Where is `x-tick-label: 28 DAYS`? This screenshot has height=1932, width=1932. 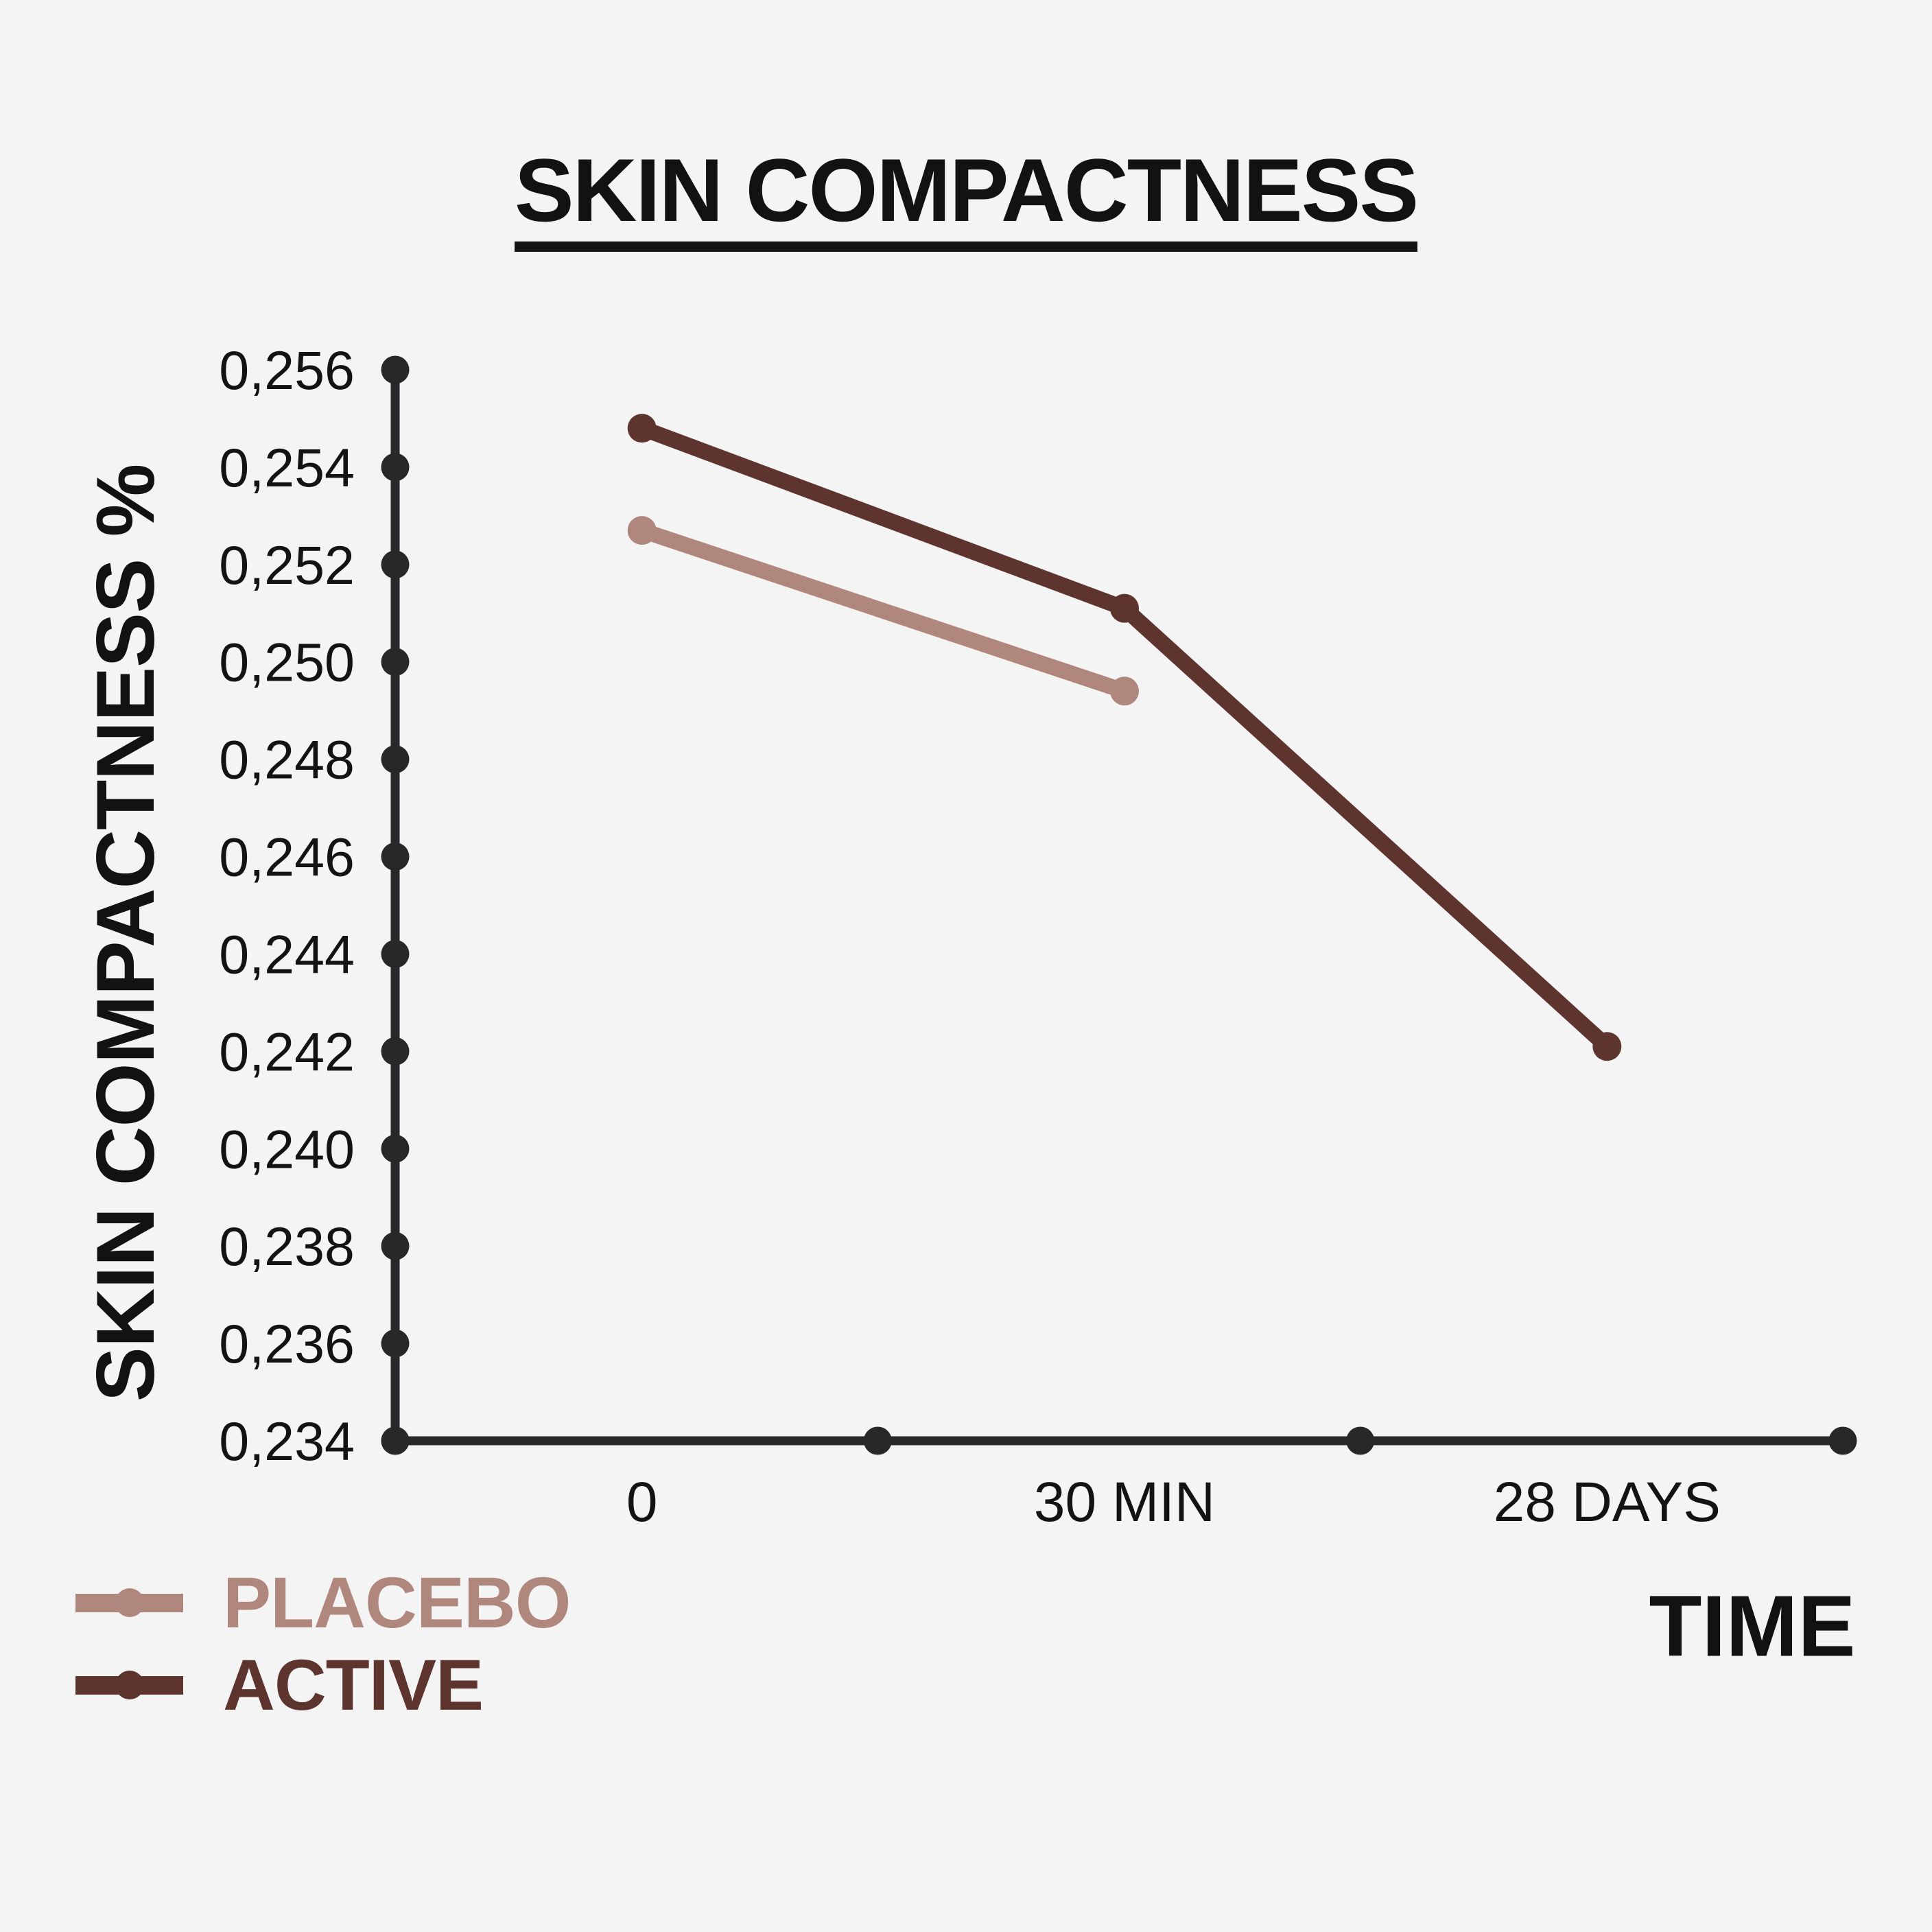
x-tick-label: 28 DAYS is located at coordinates (1607, 1502).